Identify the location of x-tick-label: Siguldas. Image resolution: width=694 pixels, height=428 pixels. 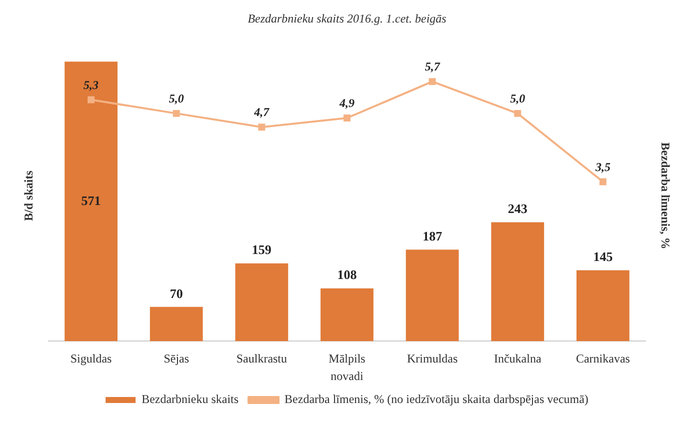
(91, 359).